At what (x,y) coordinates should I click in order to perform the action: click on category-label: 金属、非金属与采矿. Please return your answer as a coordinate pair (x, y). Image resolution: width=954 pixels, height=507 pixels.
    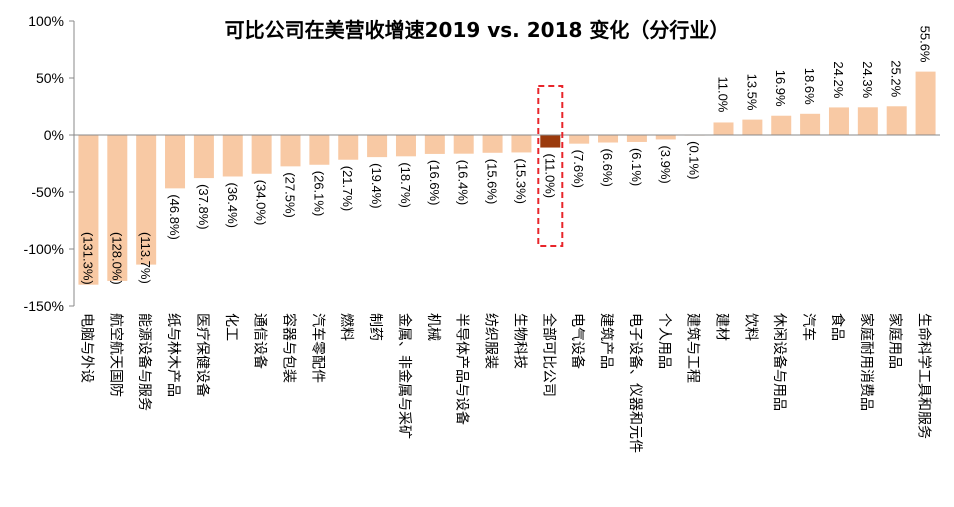
    Looking at the image, I should click on (404, 376).